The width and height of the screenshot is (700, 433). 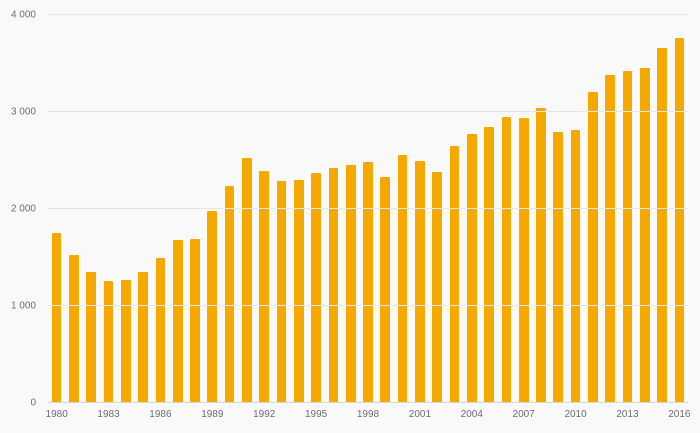 I want to click on bar-1985, so click(x=143, y=337).